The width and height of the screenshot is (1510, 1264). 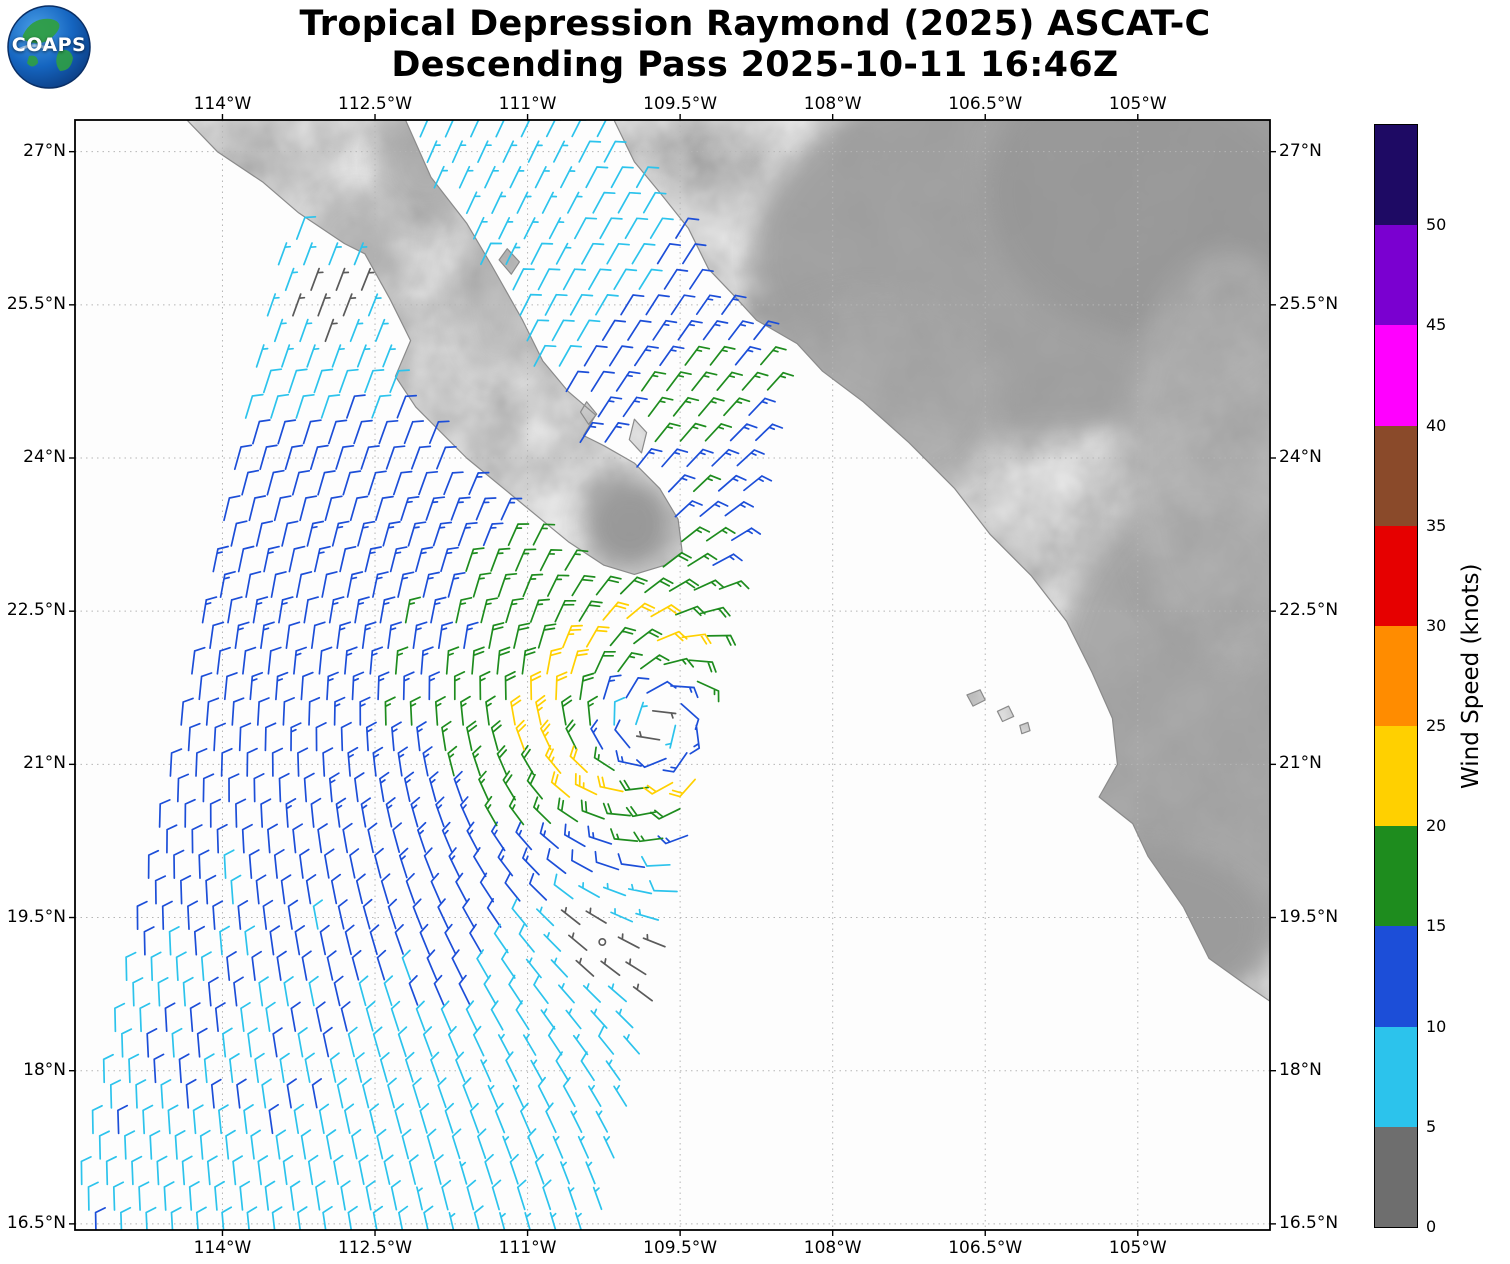 I want to click on coaps-logo-text: COAPS, so click(x=49, y=45).